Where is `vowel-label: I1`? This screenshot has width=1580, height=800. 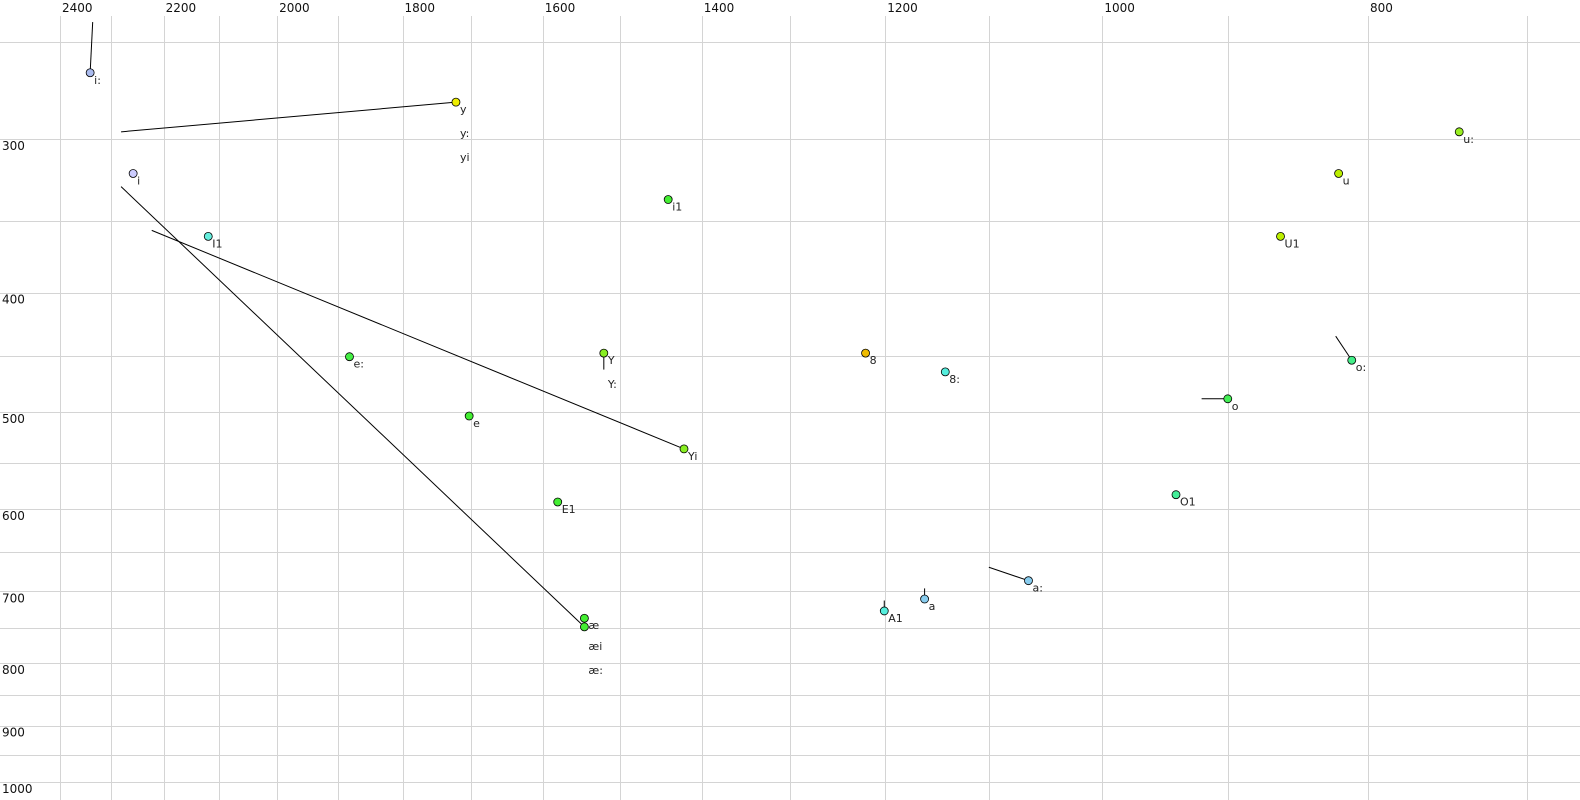
vowel-label: I1 is located at coordinates (217, 243).